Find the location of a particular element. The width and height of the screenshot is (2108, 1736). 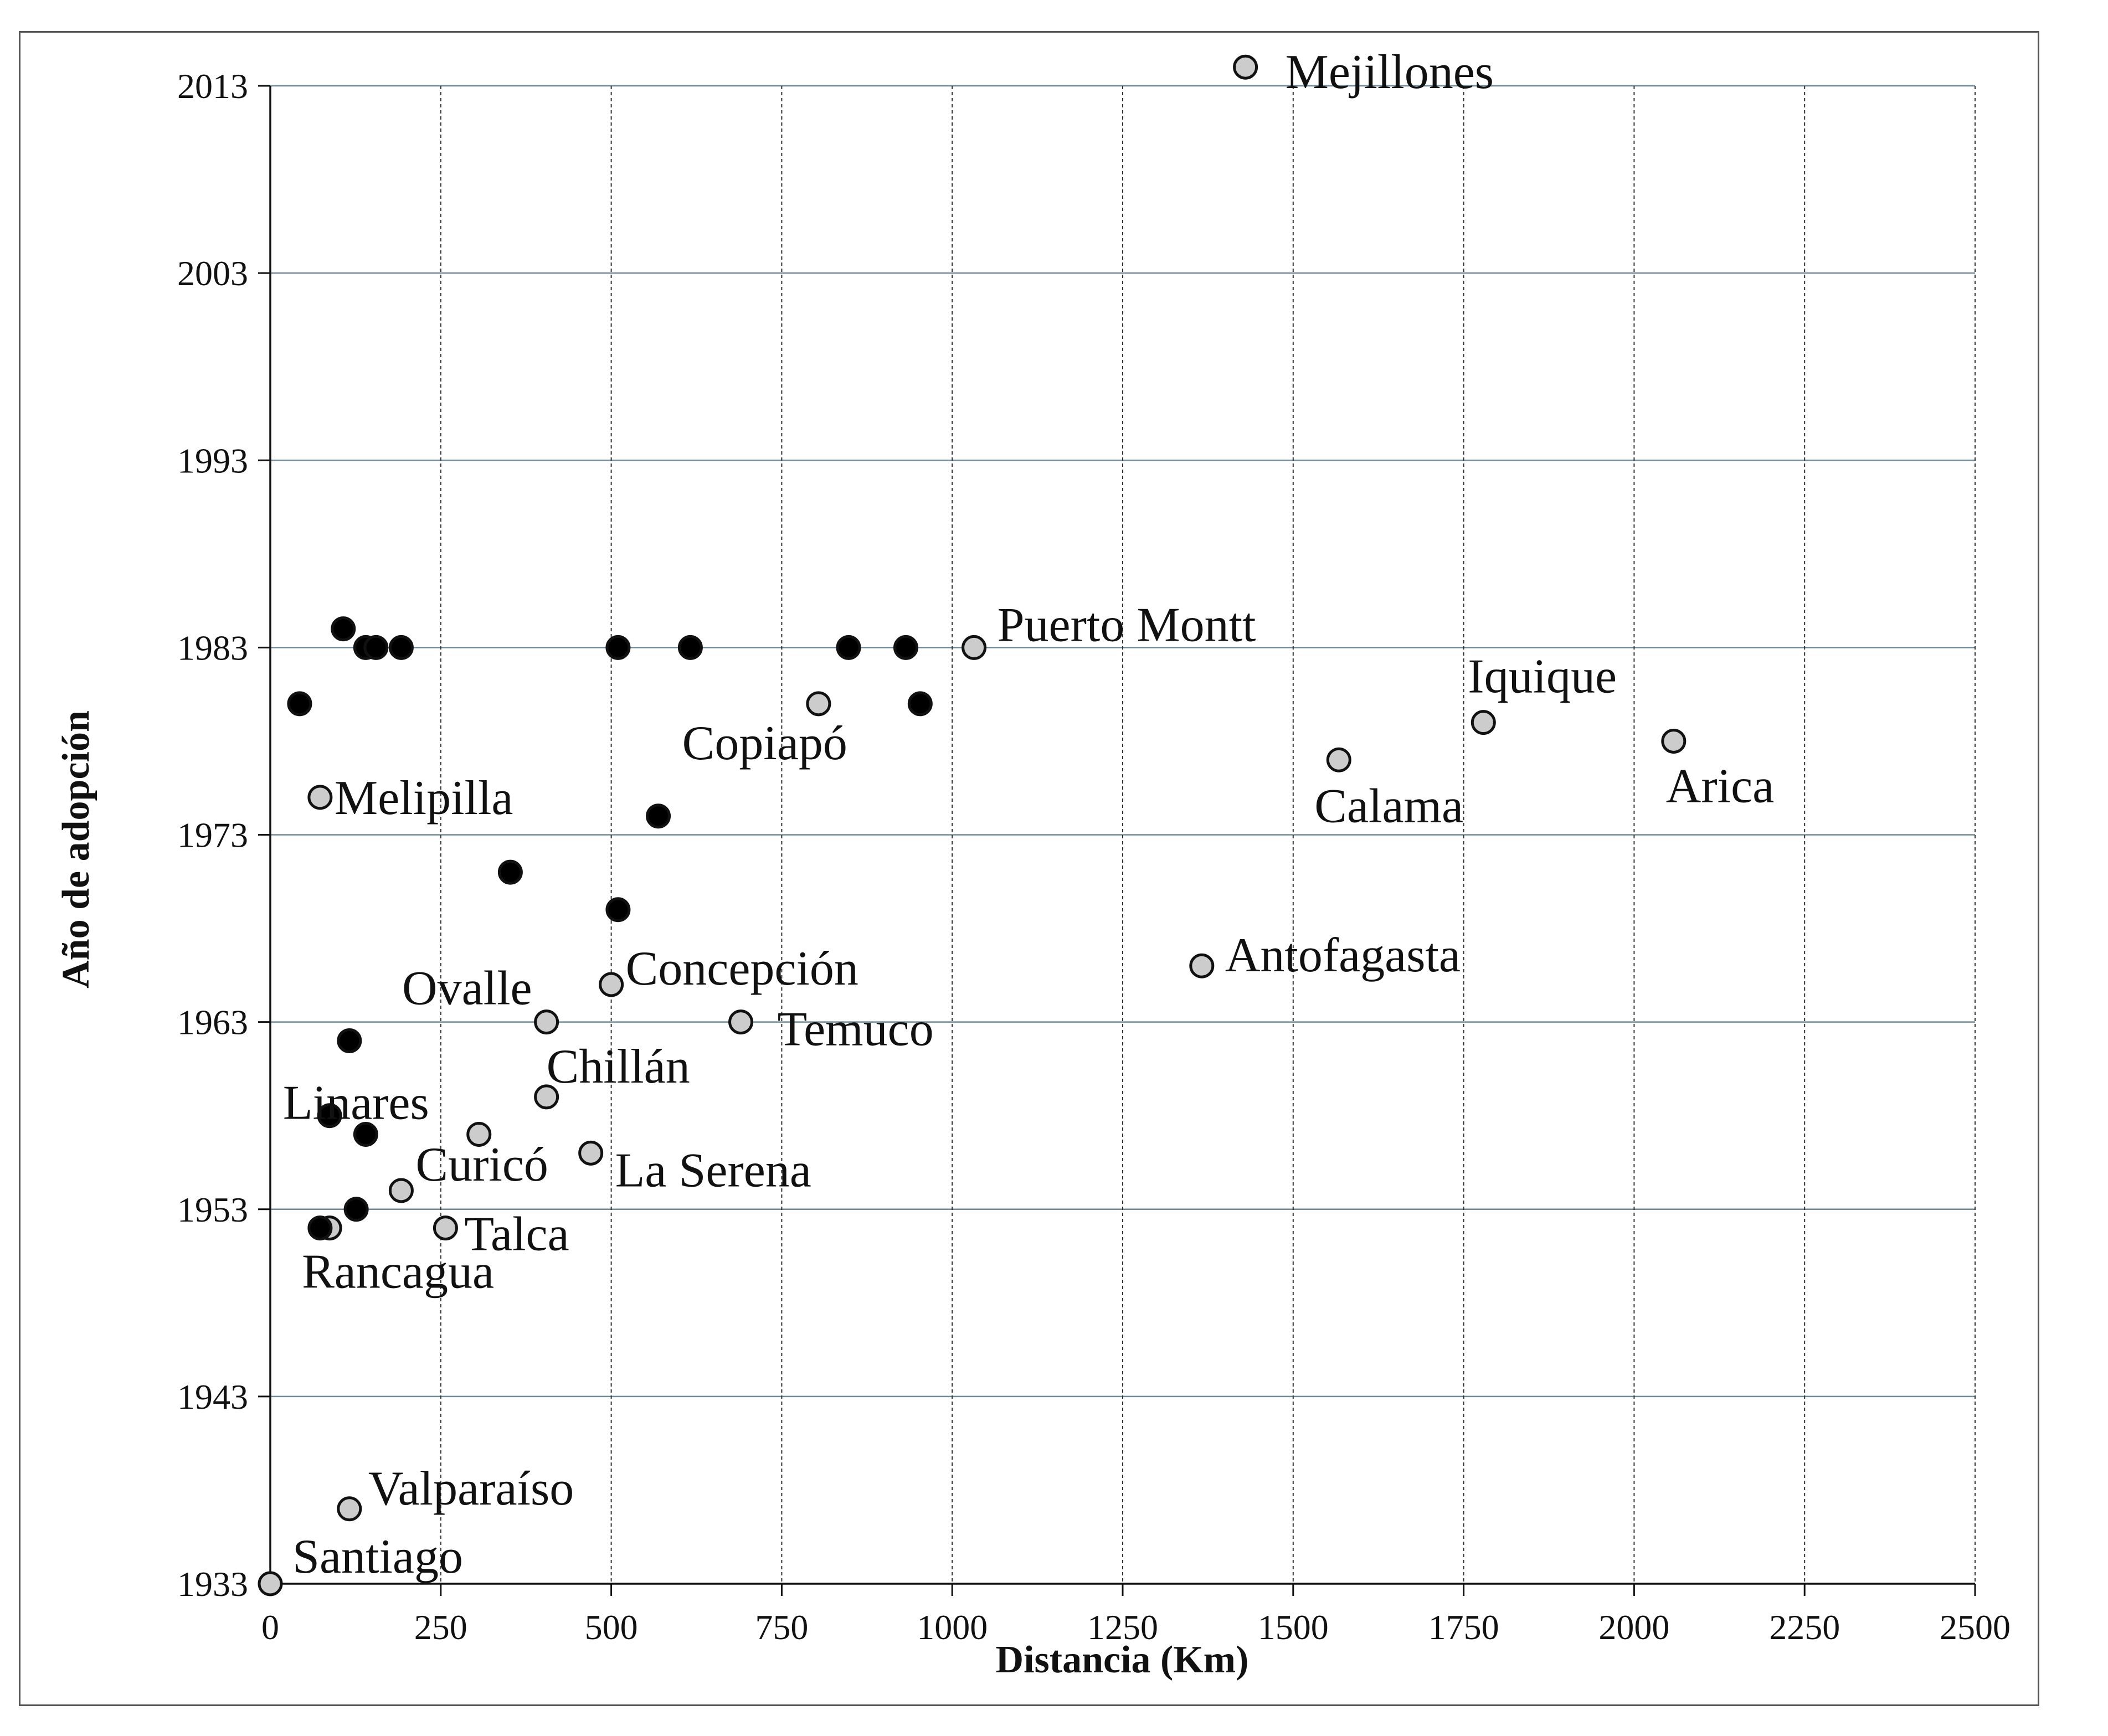

y-tick-label: 1973 is located at coordinates (212, 835).